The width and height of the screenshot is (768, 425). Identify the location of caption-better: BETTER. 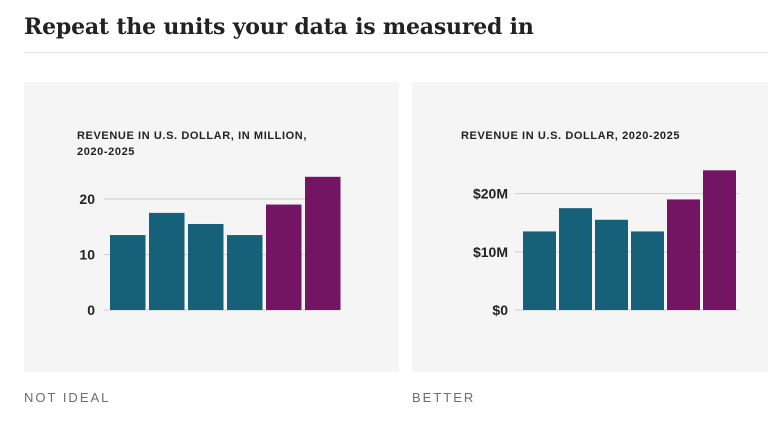
(444, 397).